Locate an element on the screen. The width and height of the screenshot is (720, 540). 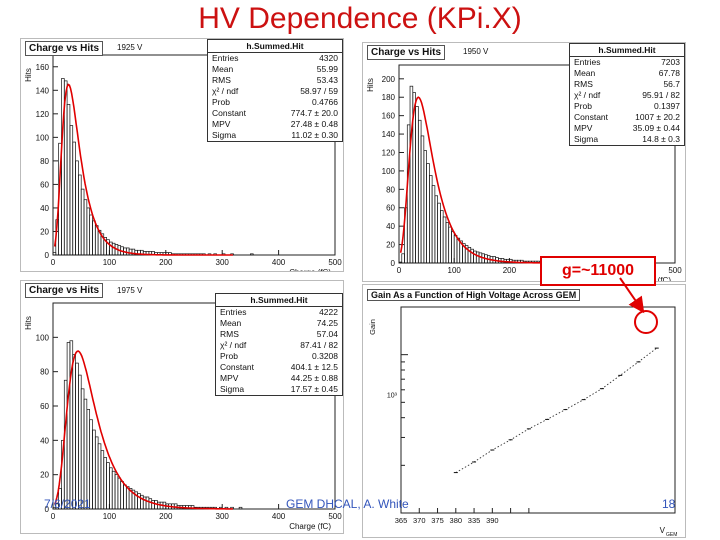
stats-value: 17.57 ± 0.45 is located at coordinates (314, 389).